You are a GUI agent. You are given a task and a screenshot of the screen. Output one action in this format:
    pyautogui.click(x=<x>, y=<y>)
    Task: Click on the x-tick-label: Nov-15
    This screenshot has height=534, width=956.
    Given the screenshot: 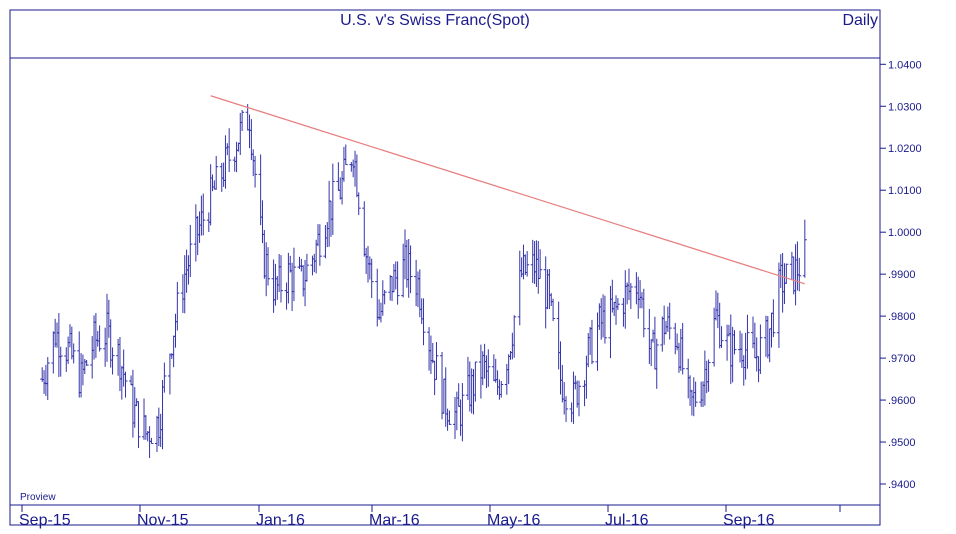 What is the action you would take?
    pyautogui.click(x=163, y=520)
    